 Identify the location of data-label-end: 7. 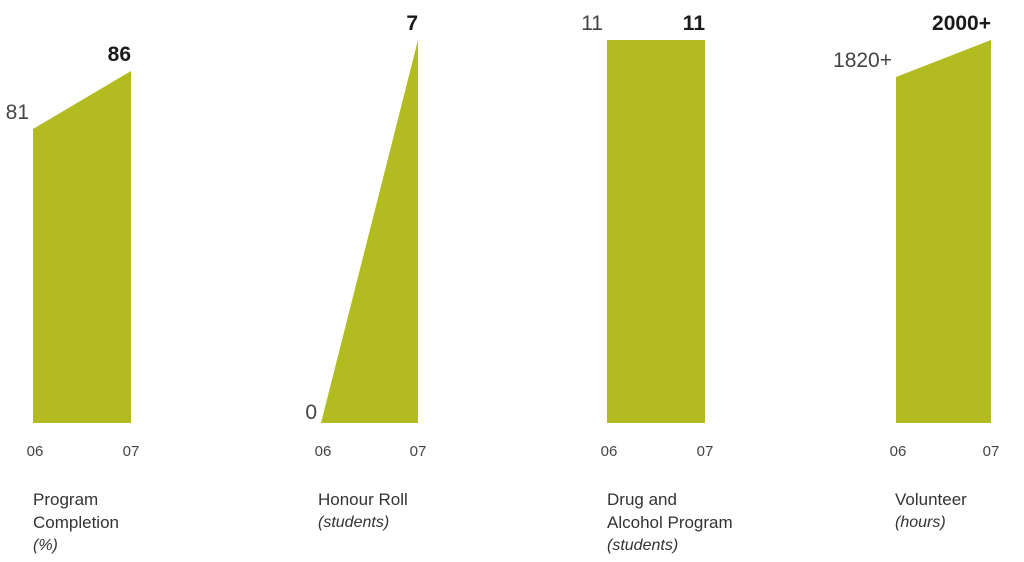
(412, 23).